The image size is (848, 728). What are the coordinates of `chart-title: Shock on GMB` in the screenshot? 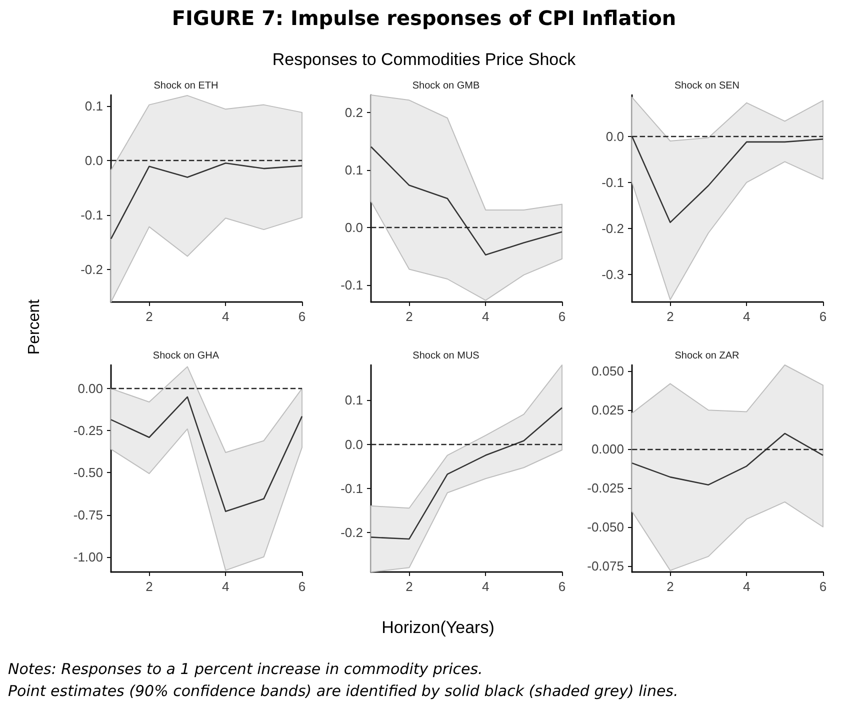 It's located at (446, 86).